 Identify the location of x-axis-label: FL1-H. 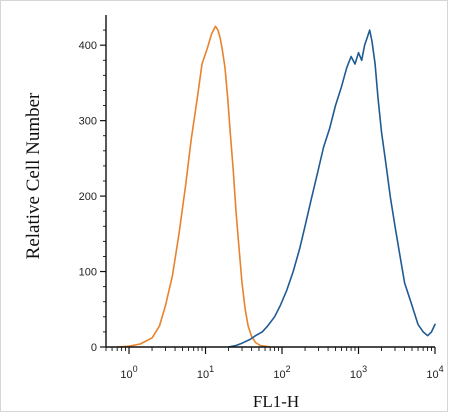
(276, 401).